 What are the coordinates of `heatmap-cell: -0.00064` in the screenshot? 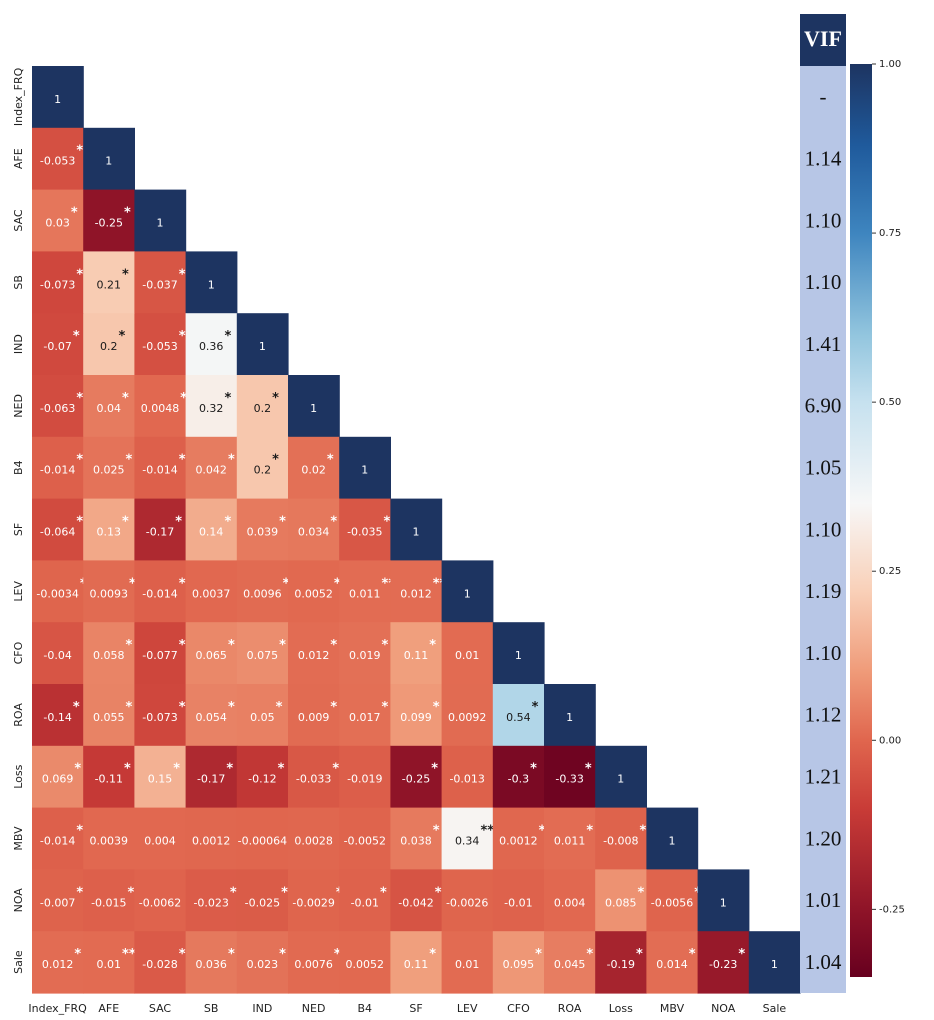 It's located at (263, 839).